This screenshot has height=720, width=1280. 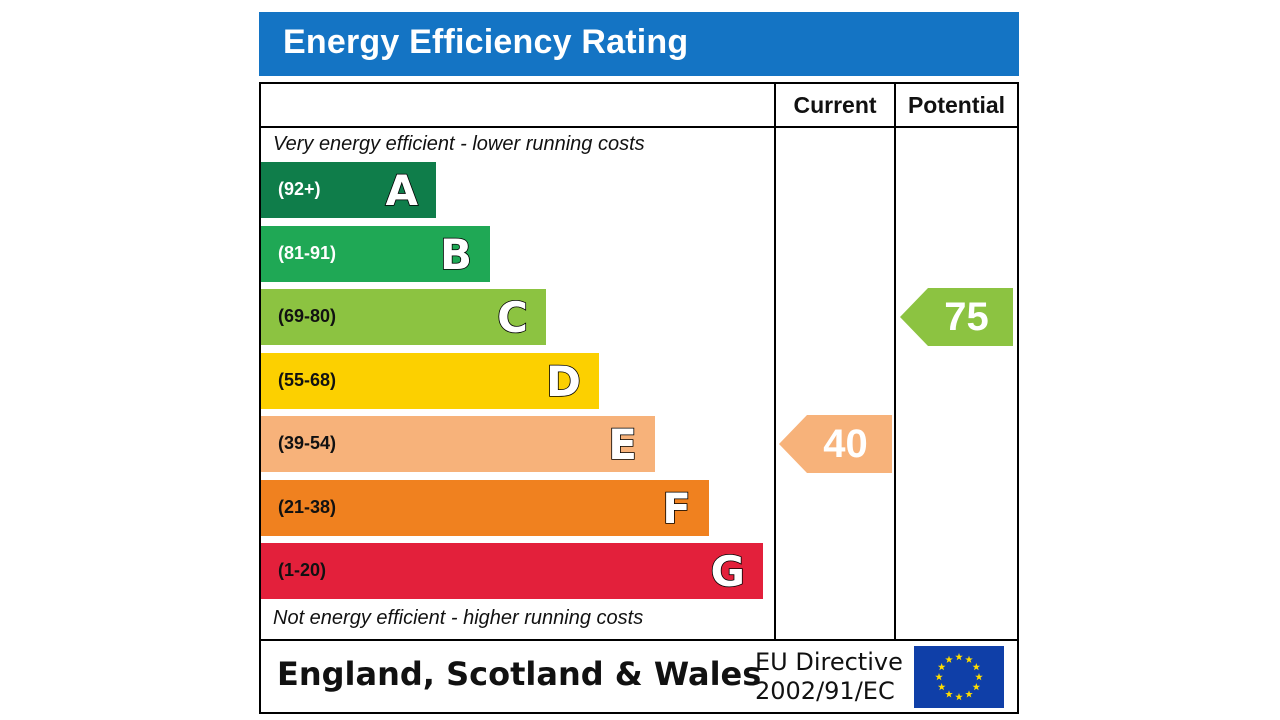 What do you see at coordinates (728, 571) in the screenshot?
I see `band-letter: G` at bounding box center [728, 571].